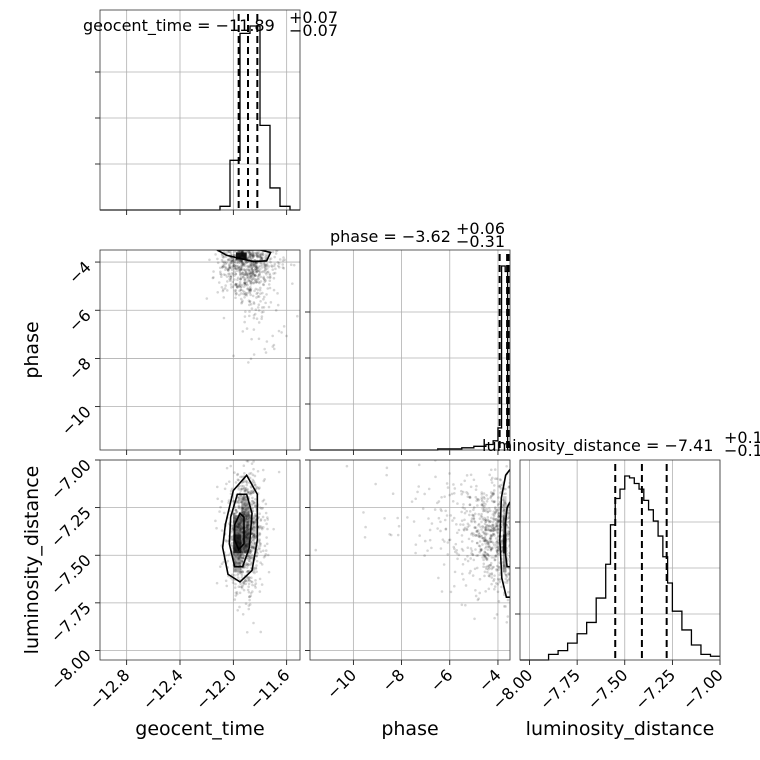 The image size is (760, 760). I want to click on grid, so click(200, 350).